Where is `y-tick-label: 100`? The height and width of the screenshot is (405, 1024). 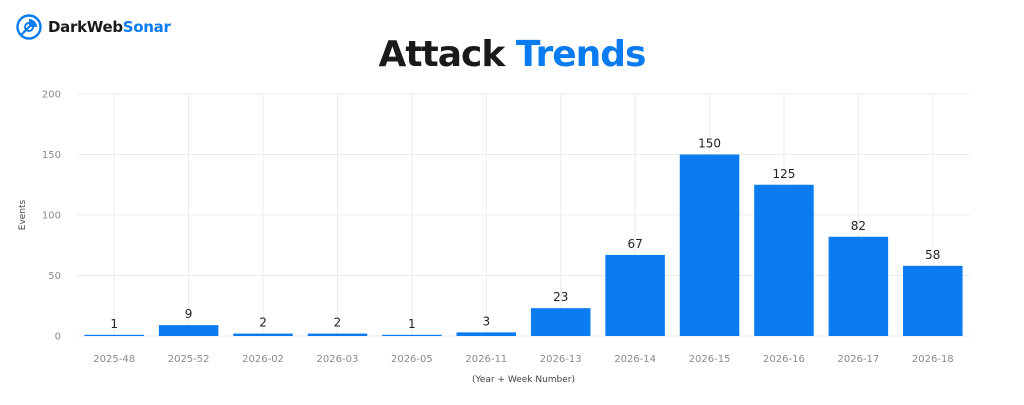
y-tick-label: 100 is located at coordinates (51, 216).